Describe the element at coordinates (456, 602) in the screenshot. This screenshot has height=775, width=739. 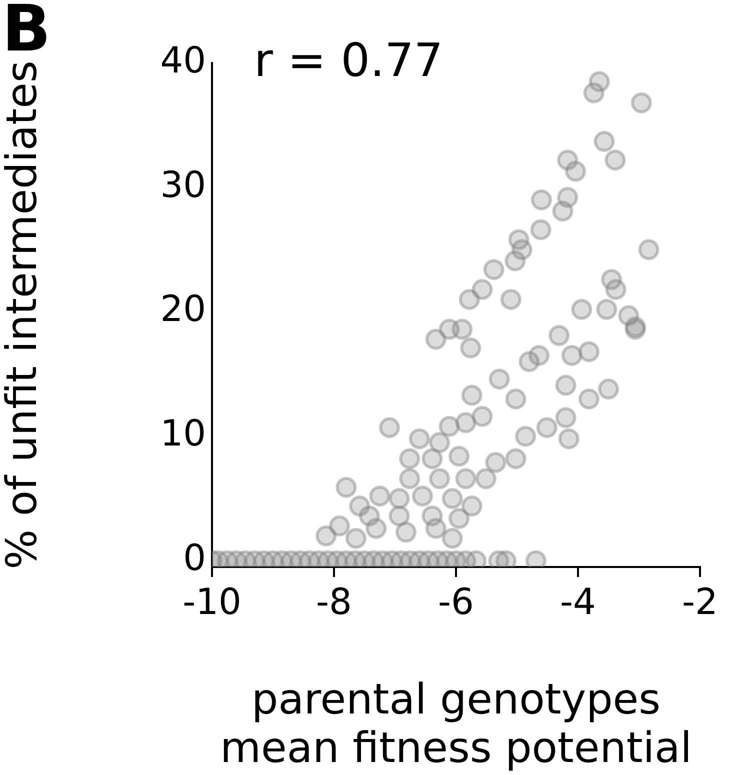
I see `x-tick-label: -6` at that location.